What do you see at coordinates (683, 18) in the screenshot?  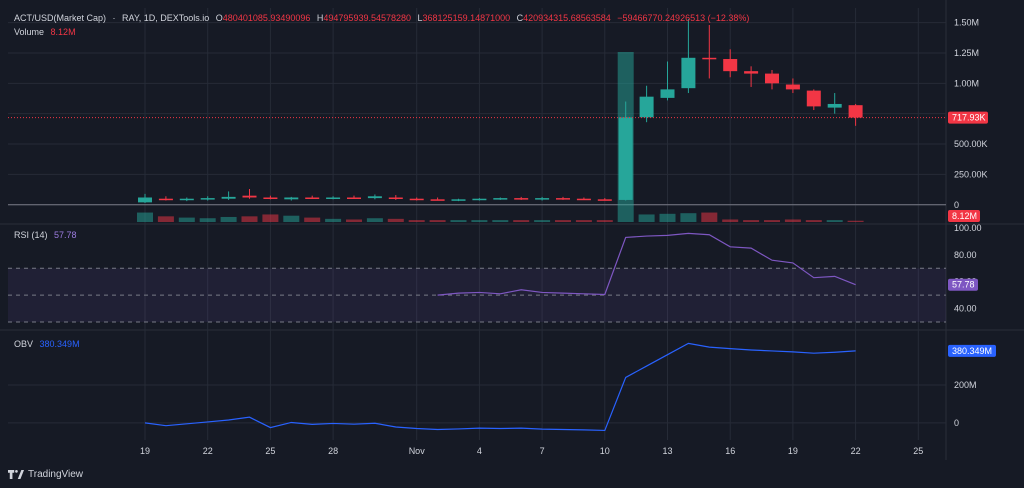 I see `change-value: −59466770.24926513 (−12.38%)` at bounding box center [683, 18].